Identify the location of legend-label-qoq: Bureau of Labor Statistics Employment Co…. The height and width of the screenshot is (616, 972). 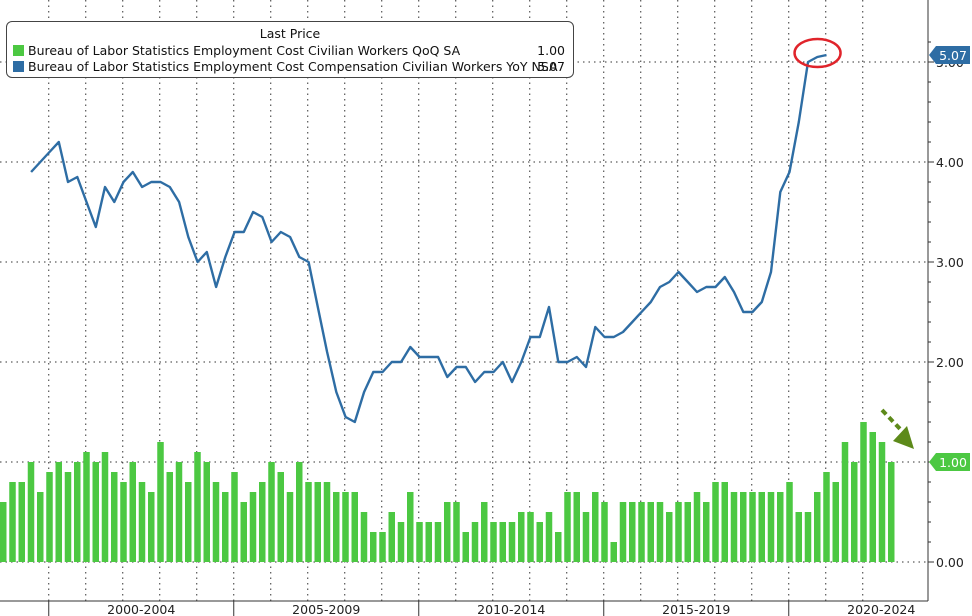
(244, 50).